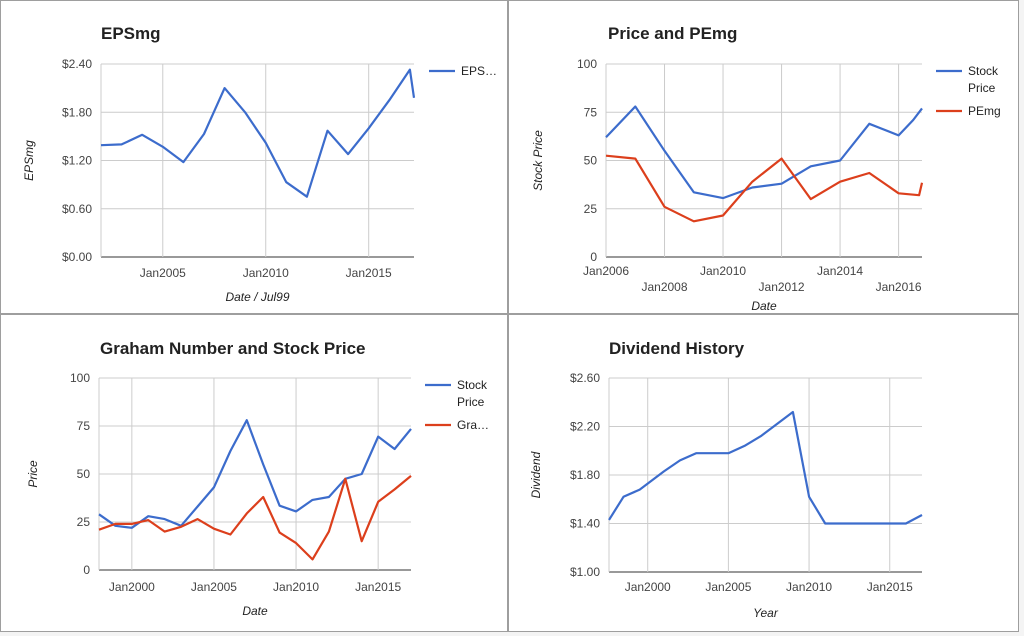 This screenshot has height=636, width=1024. What do you see at coordinates (29, 160) in the screenshot?
I see `y-axis-title: EPSmg` at bounding box center [29, 160].